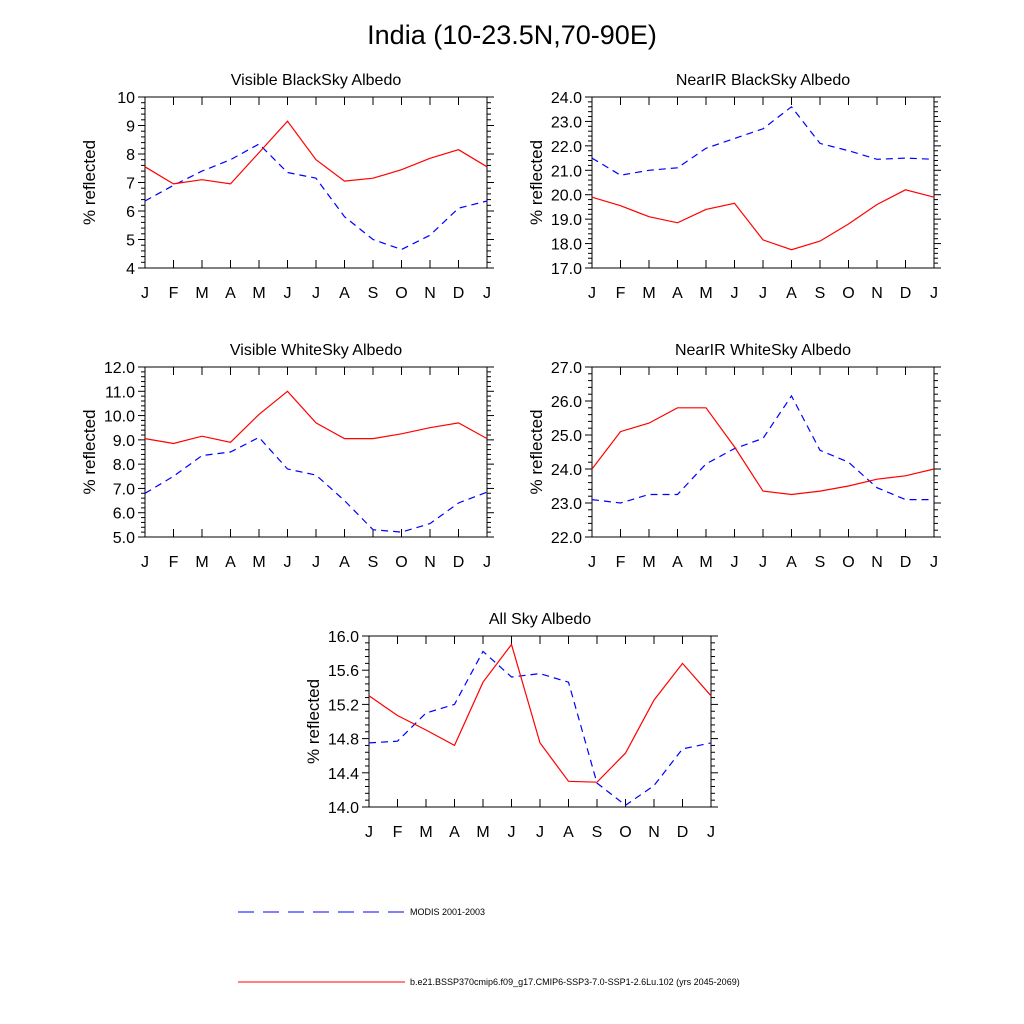  What do you see at coordinates (763, 80) in the screenshot?
I see `chart-title: NearIR BlackSky Albedo` at bounding box center [763, 80].